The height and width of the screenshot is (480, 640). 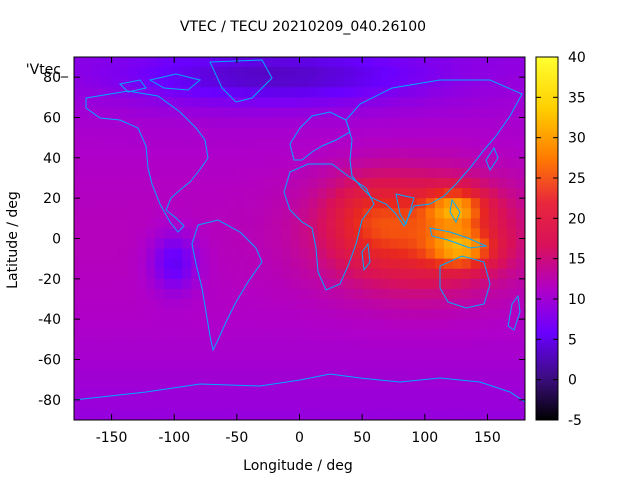 What do you see at coordinates (362, 438) in the screenshot?
I see `x-tick-label-4: 50` at bounding box center [362, 438].